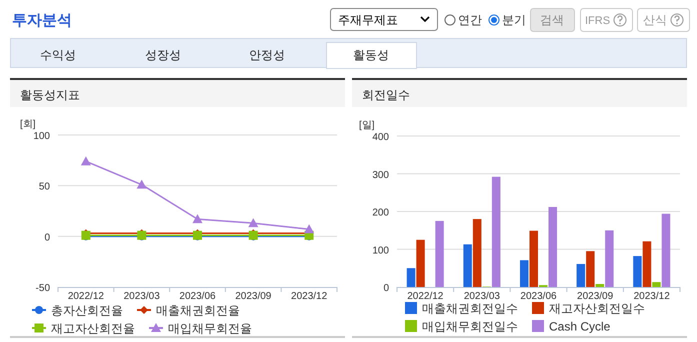  Describe the element at coordinates (381, 213) in the screenshot. I see `y-tick-label: 200` at that location.